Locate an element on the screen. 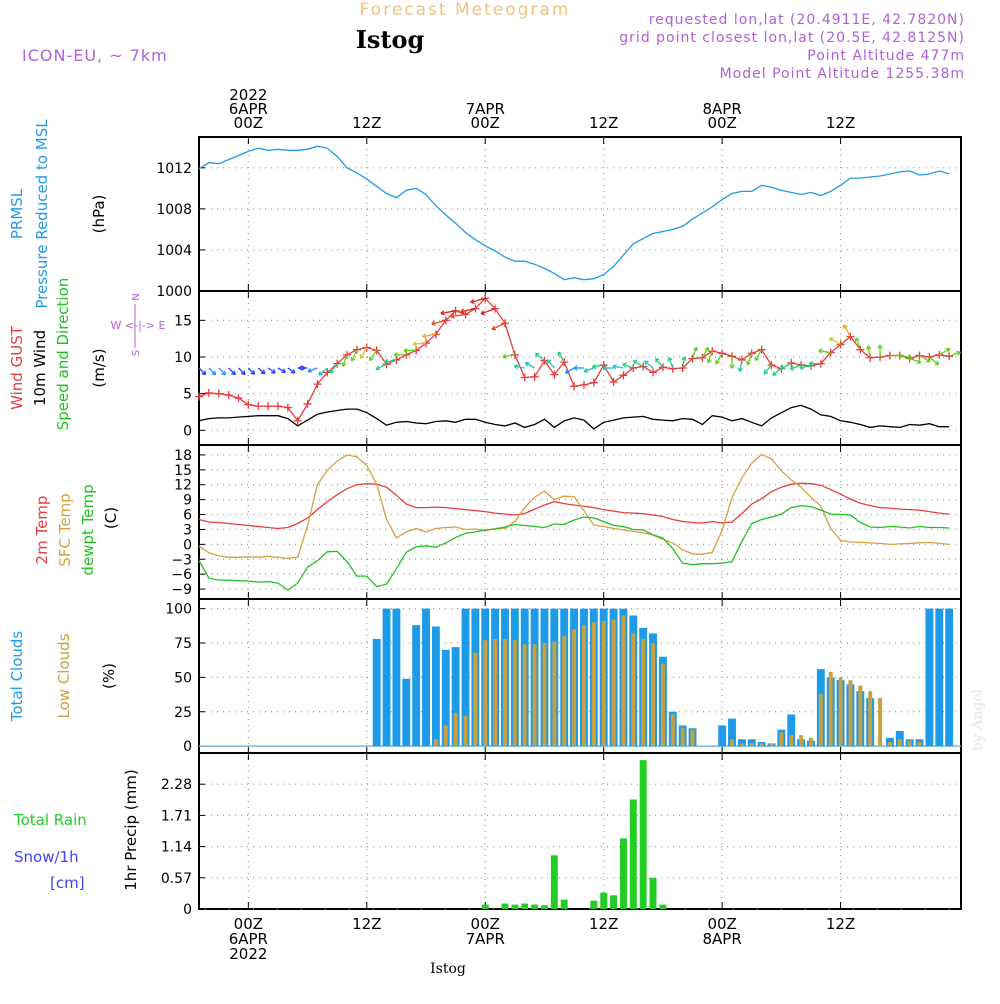  sfc-temp-line is located at coordinates (574, 506).